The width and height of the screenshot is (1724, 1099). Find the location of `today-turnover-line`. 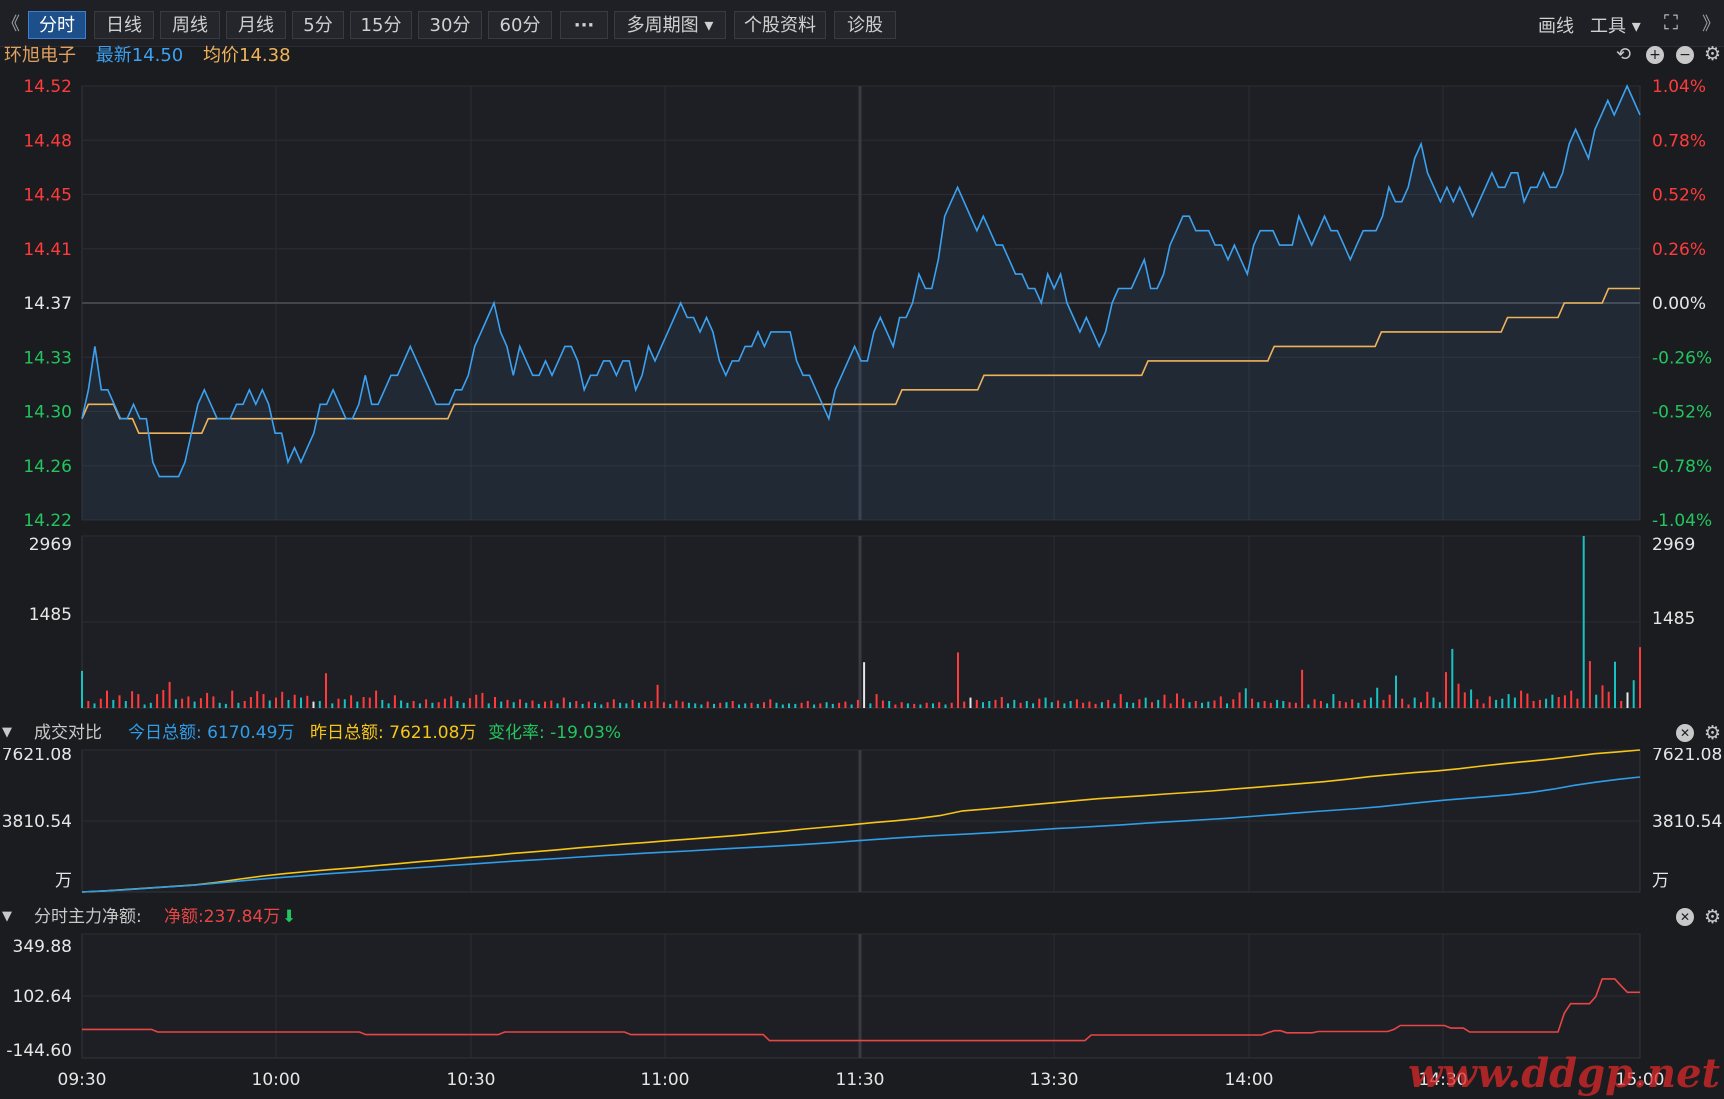

today-turnover-line is located at coordinates (861, 834).